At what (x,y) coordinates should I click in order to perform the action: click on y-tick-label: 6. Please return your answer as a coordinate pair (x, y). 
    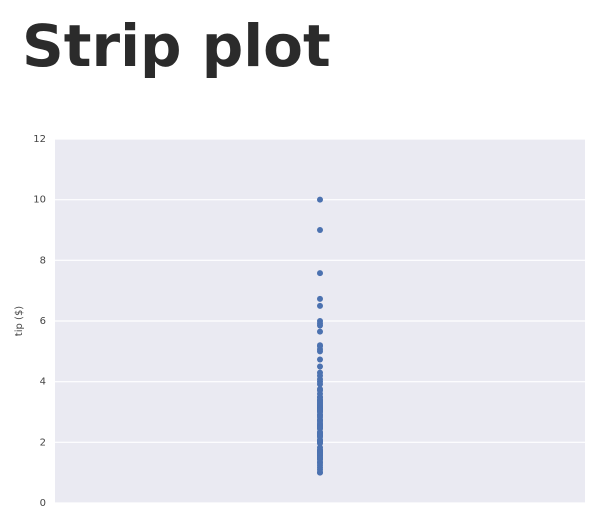
    Looking at the image, I should click on (43, 321).